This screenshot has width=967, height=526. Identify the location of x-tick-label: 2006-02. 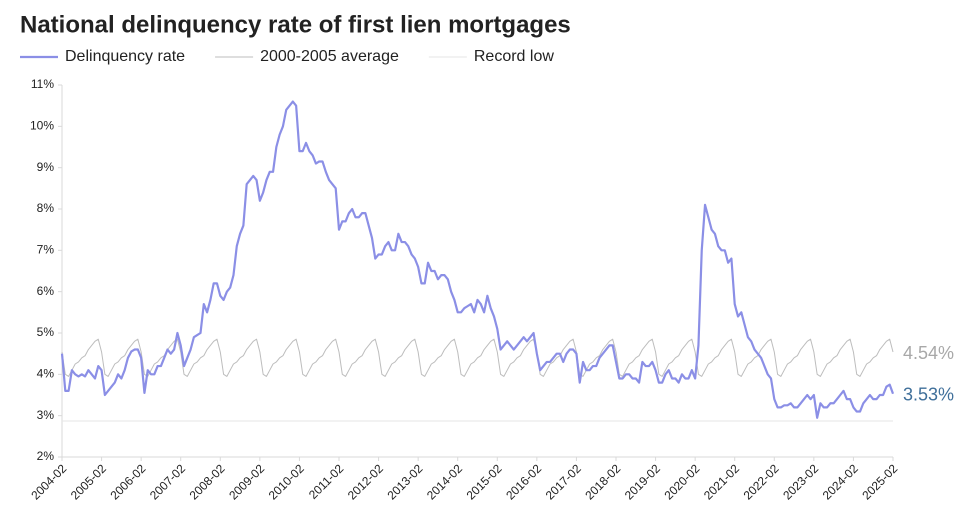
(127, 481).